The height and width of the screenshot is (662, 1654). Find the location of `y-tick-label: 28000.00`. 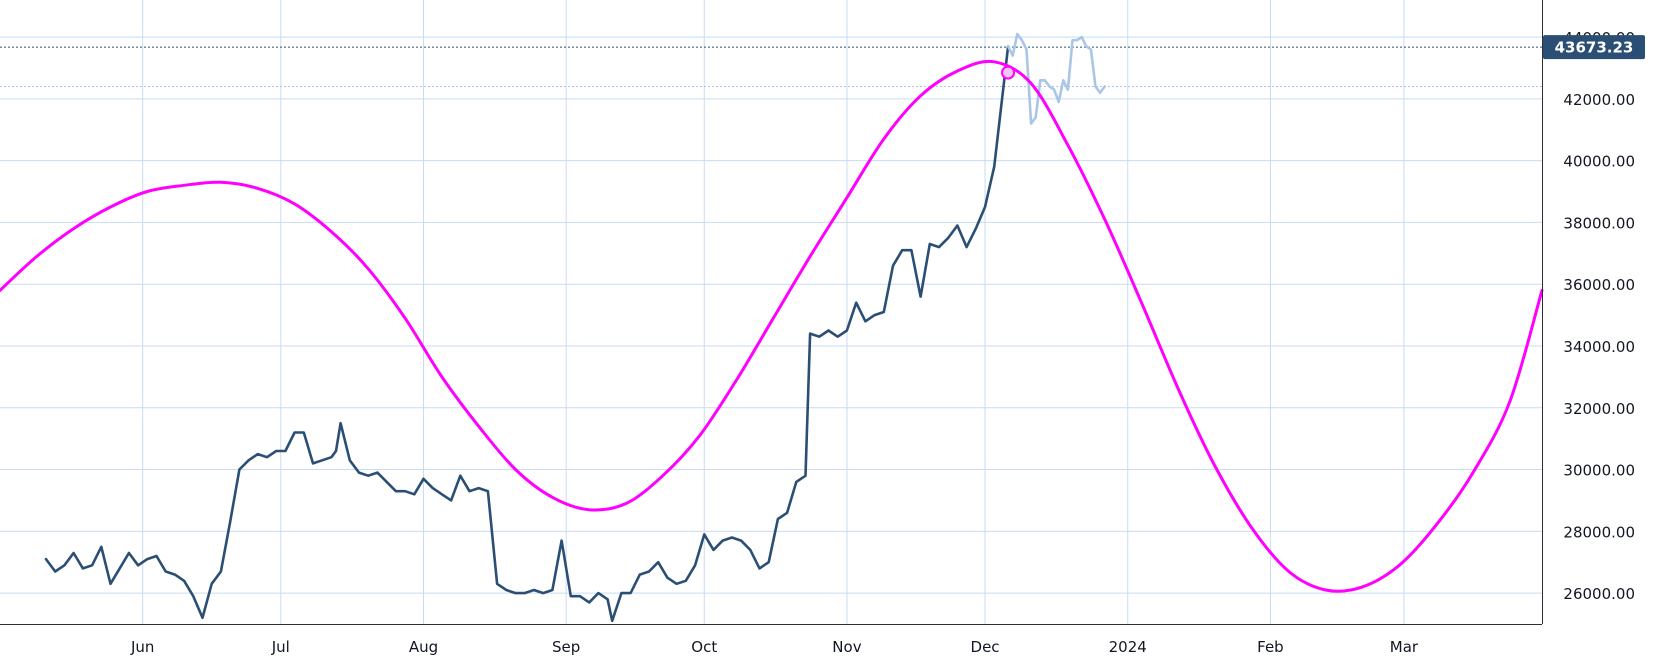

y-tick-label: 28000.00 is located at coordinates (1599, 532).